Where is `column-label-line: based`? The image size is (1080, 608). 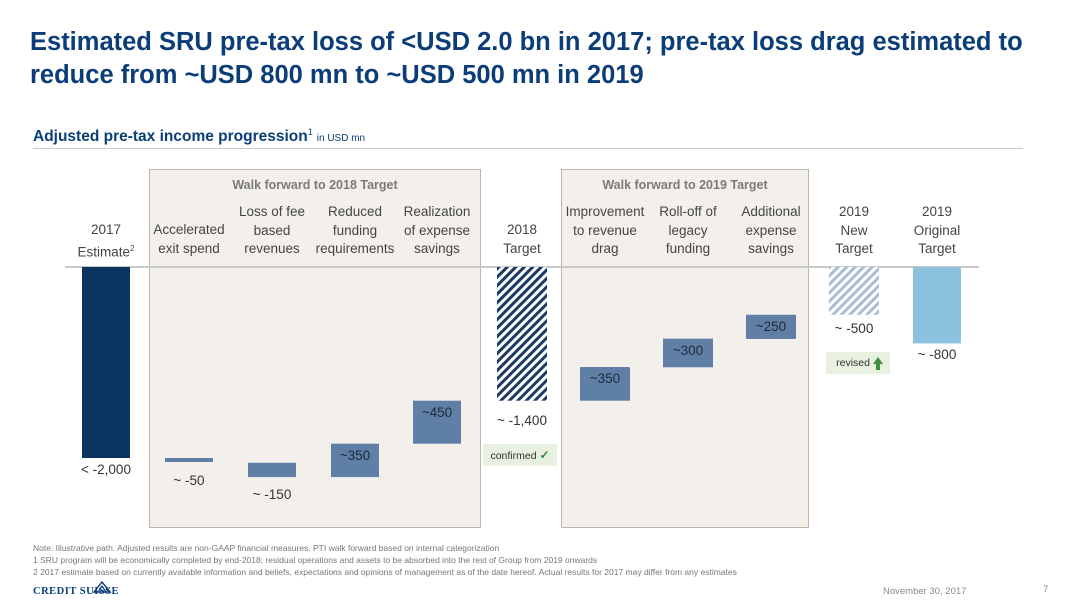 column-label-line: based is located at coordinates (272, 230).